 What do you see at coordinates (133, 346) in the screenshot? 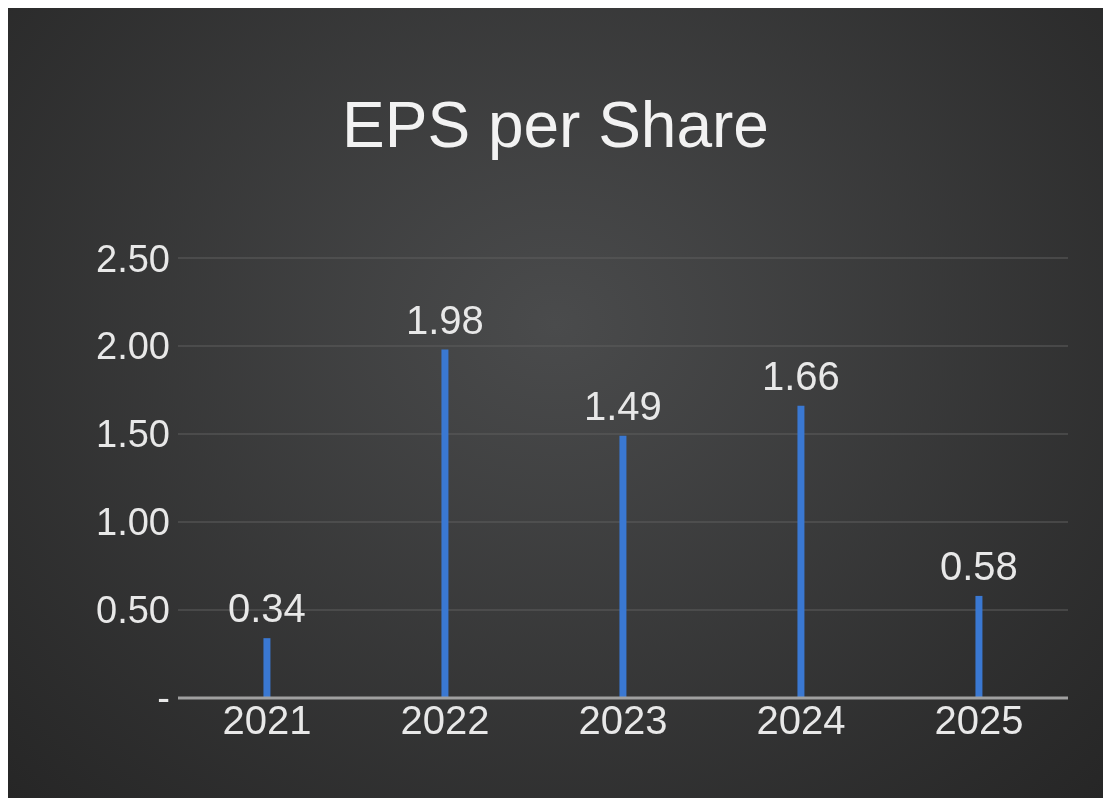
I see `y-tick-label: 2.00` at bounding box center [133, 346].